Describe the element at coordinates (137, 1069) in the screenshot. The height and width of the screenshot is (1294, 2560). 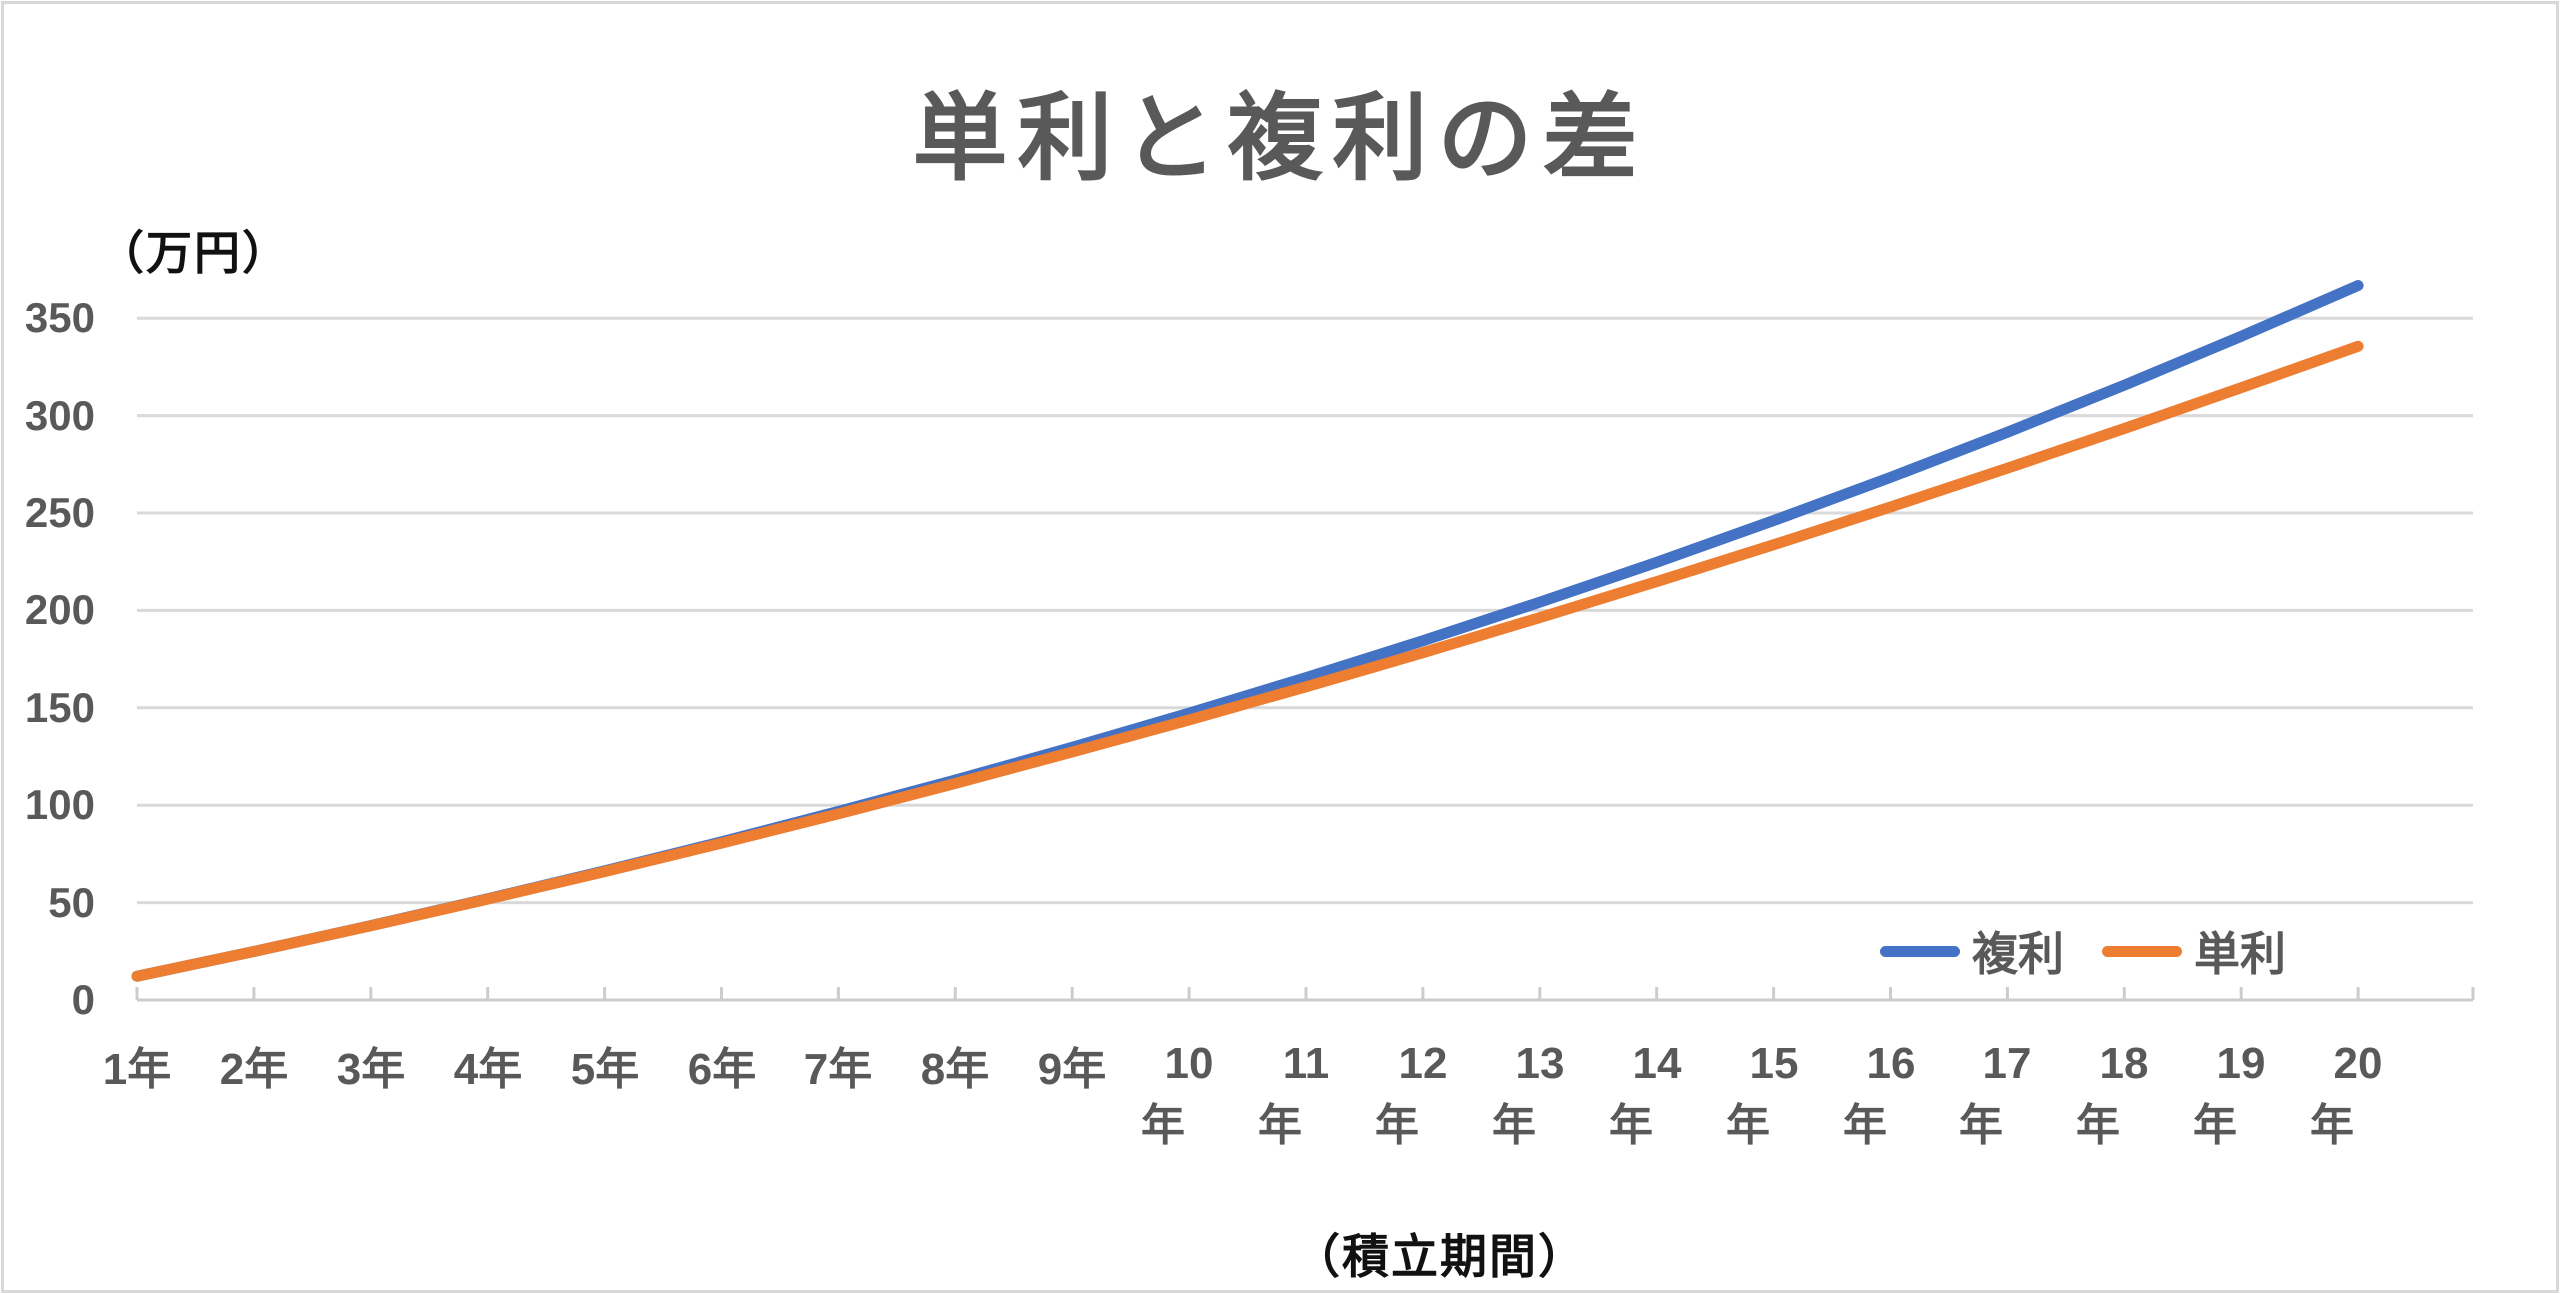
I see `x-tick-label: 1年` at that location.